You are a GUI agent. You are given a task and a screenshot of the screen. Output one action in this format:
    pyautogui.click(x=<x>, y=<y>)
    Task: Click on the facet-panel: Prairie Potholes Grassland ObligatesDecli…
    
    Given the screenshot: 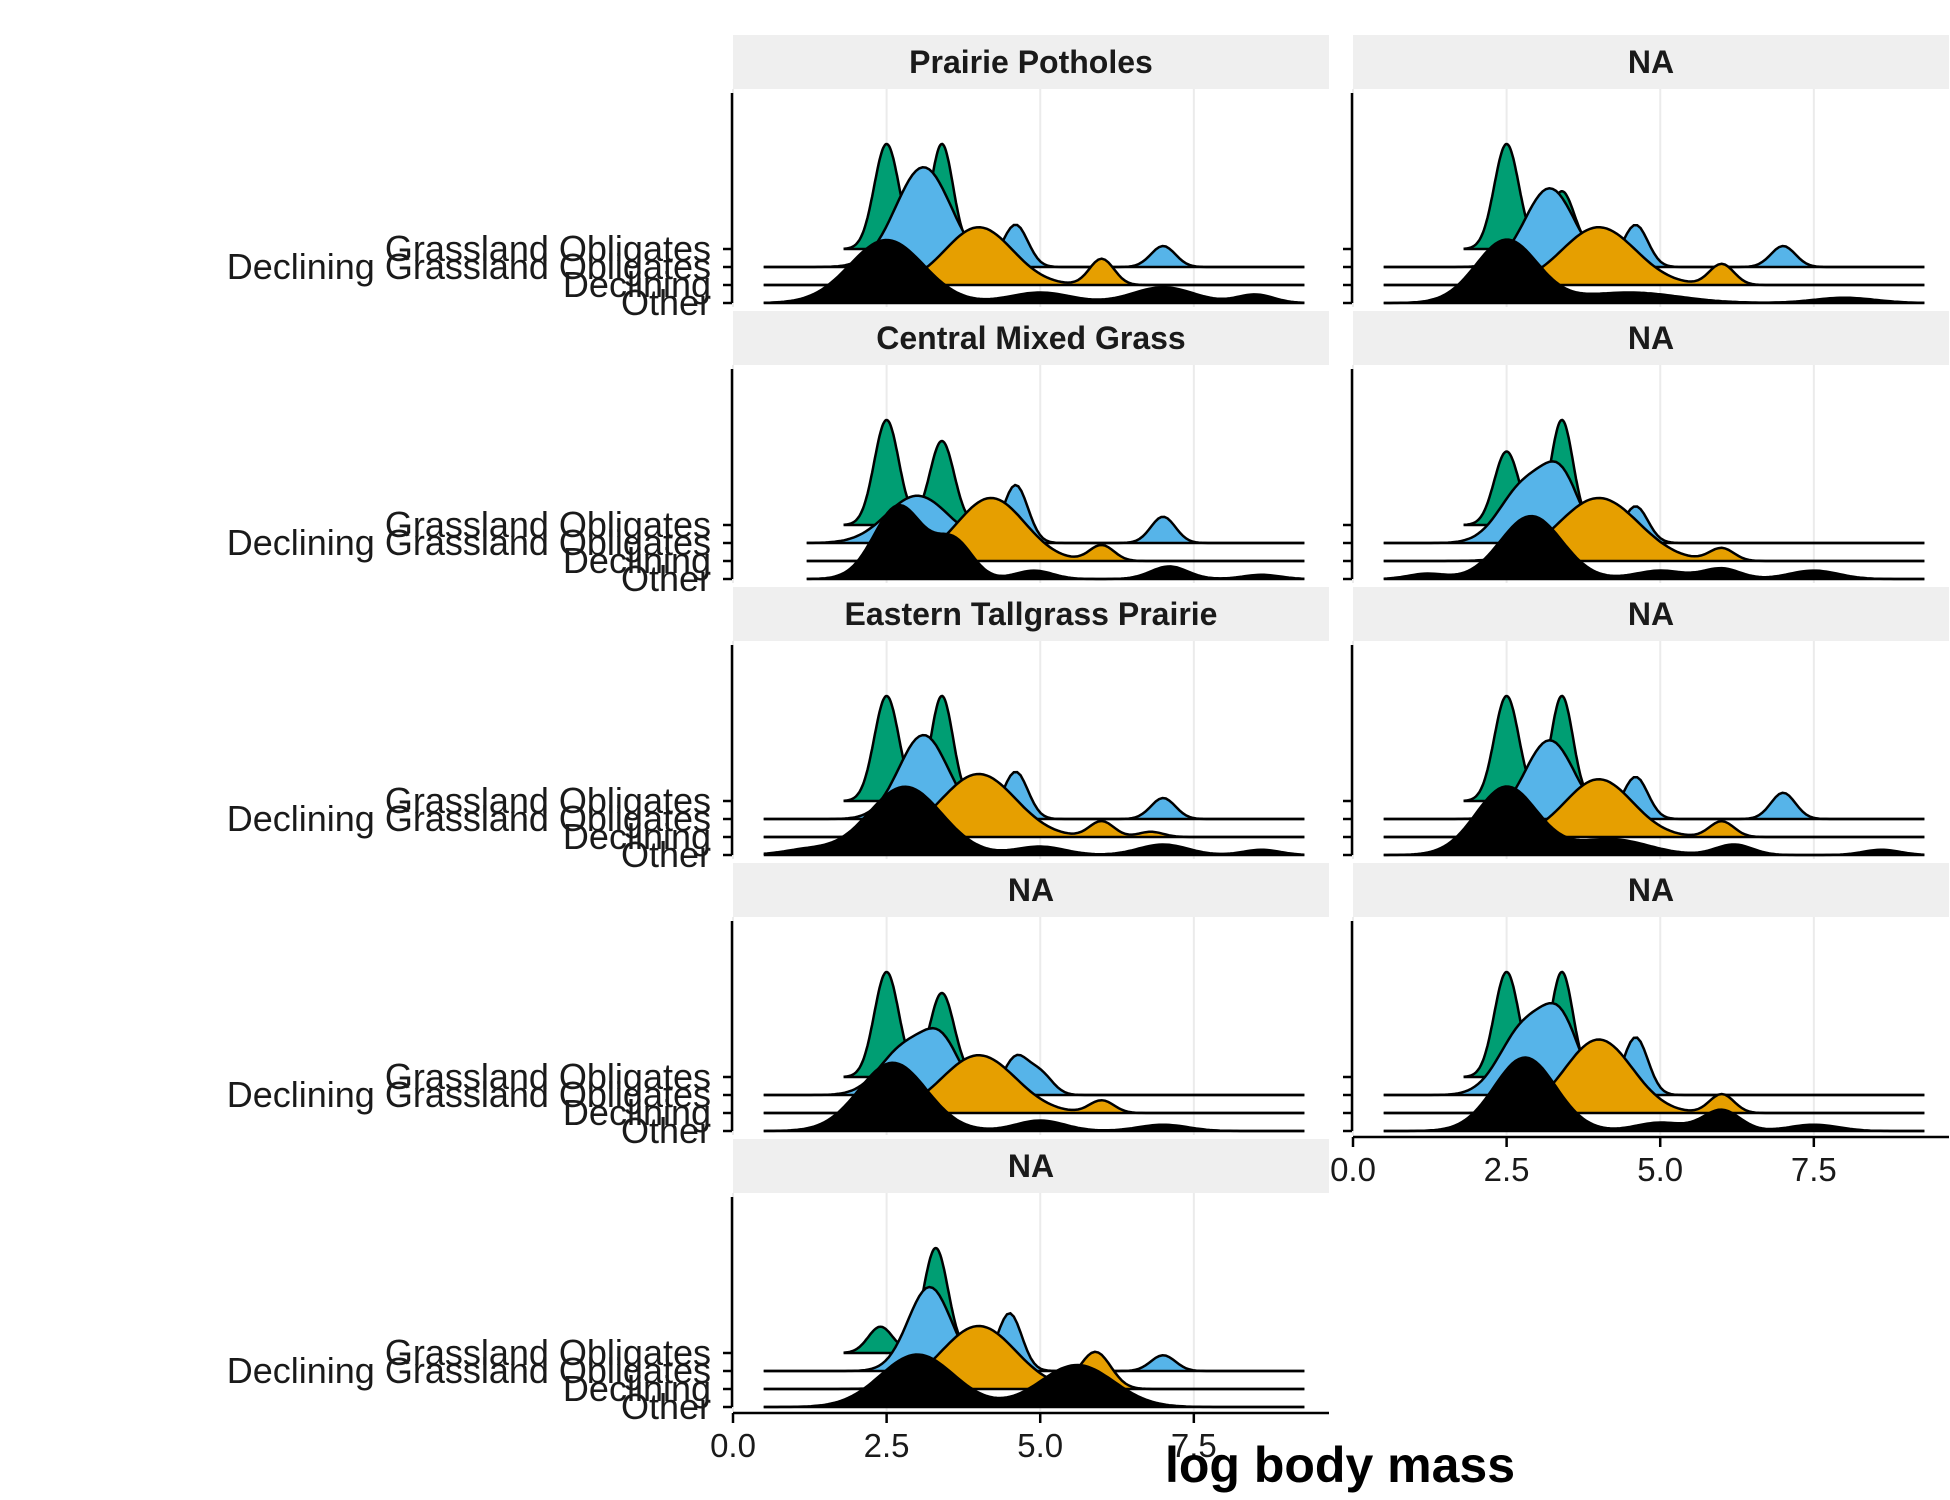 What is the action you would take?
    pyautogui.click(x=778, y=179)
    